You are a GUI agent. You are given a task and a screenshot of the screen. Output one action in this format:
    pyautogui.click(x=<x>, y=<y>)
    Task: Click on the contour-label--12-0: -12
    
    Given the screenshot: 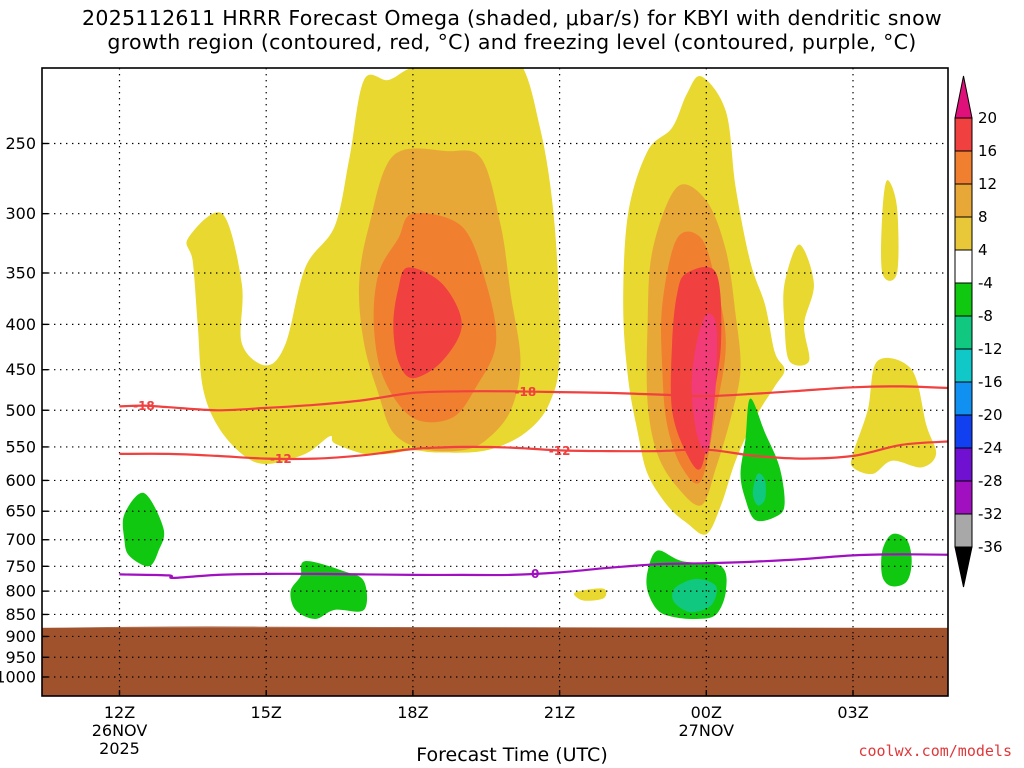 What is the action you would take?
    pyautogui.click(x=281, y=459)
    